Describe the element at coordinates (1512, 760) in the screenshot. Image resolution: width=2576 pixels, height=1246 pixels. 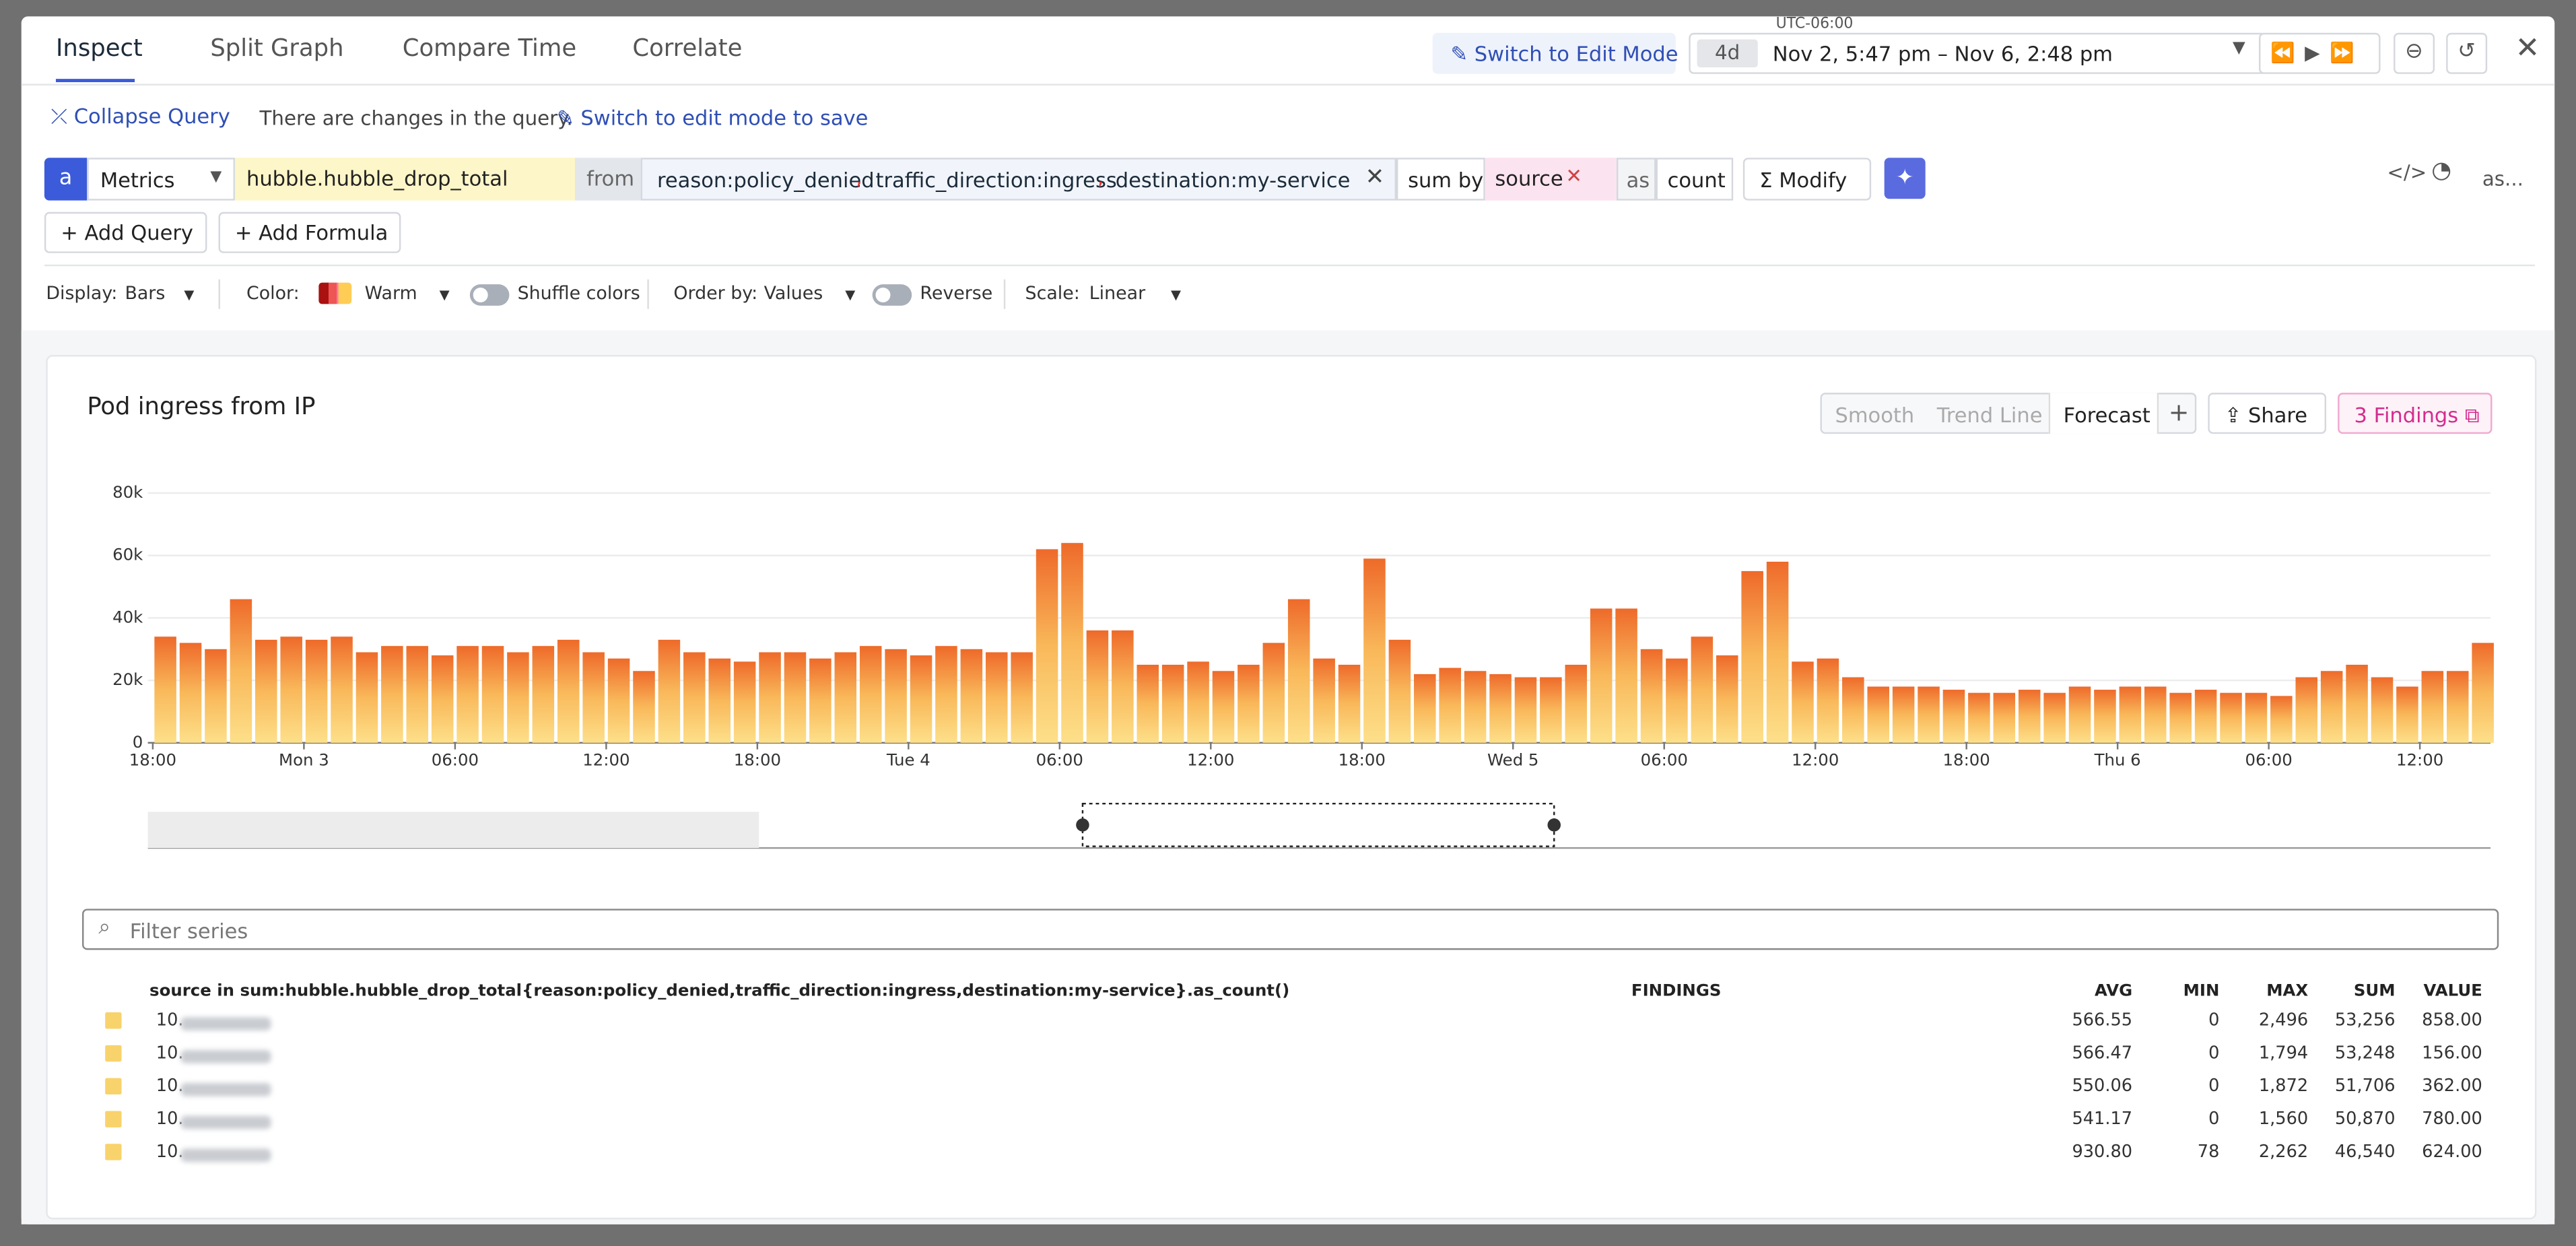
I see `x-tick-label: Wed 5` at that location.